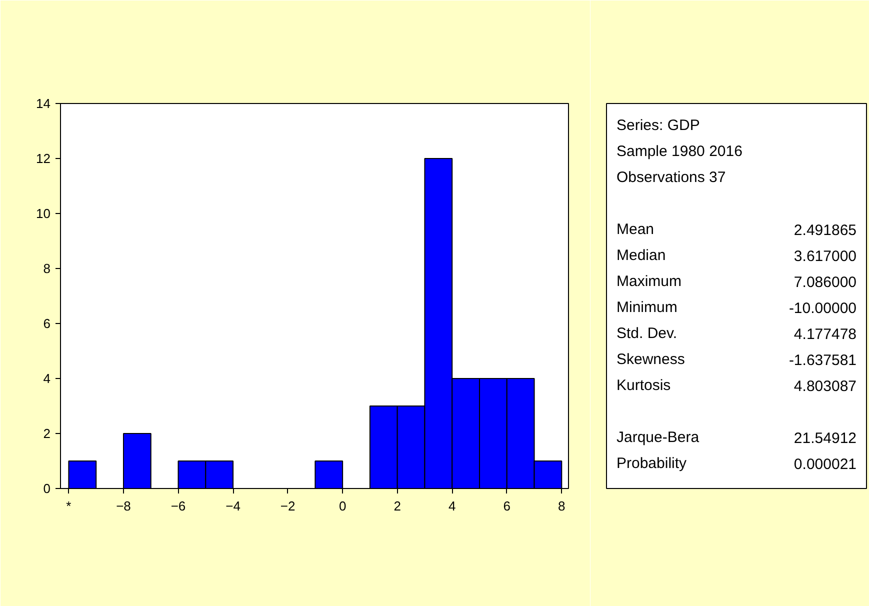 The height and width of the screenshot is (606, 869). What do you see at coordinates (342, 506) in the screenshot?
I see `x-tick-label: 0` at bounding box center [342, 506].